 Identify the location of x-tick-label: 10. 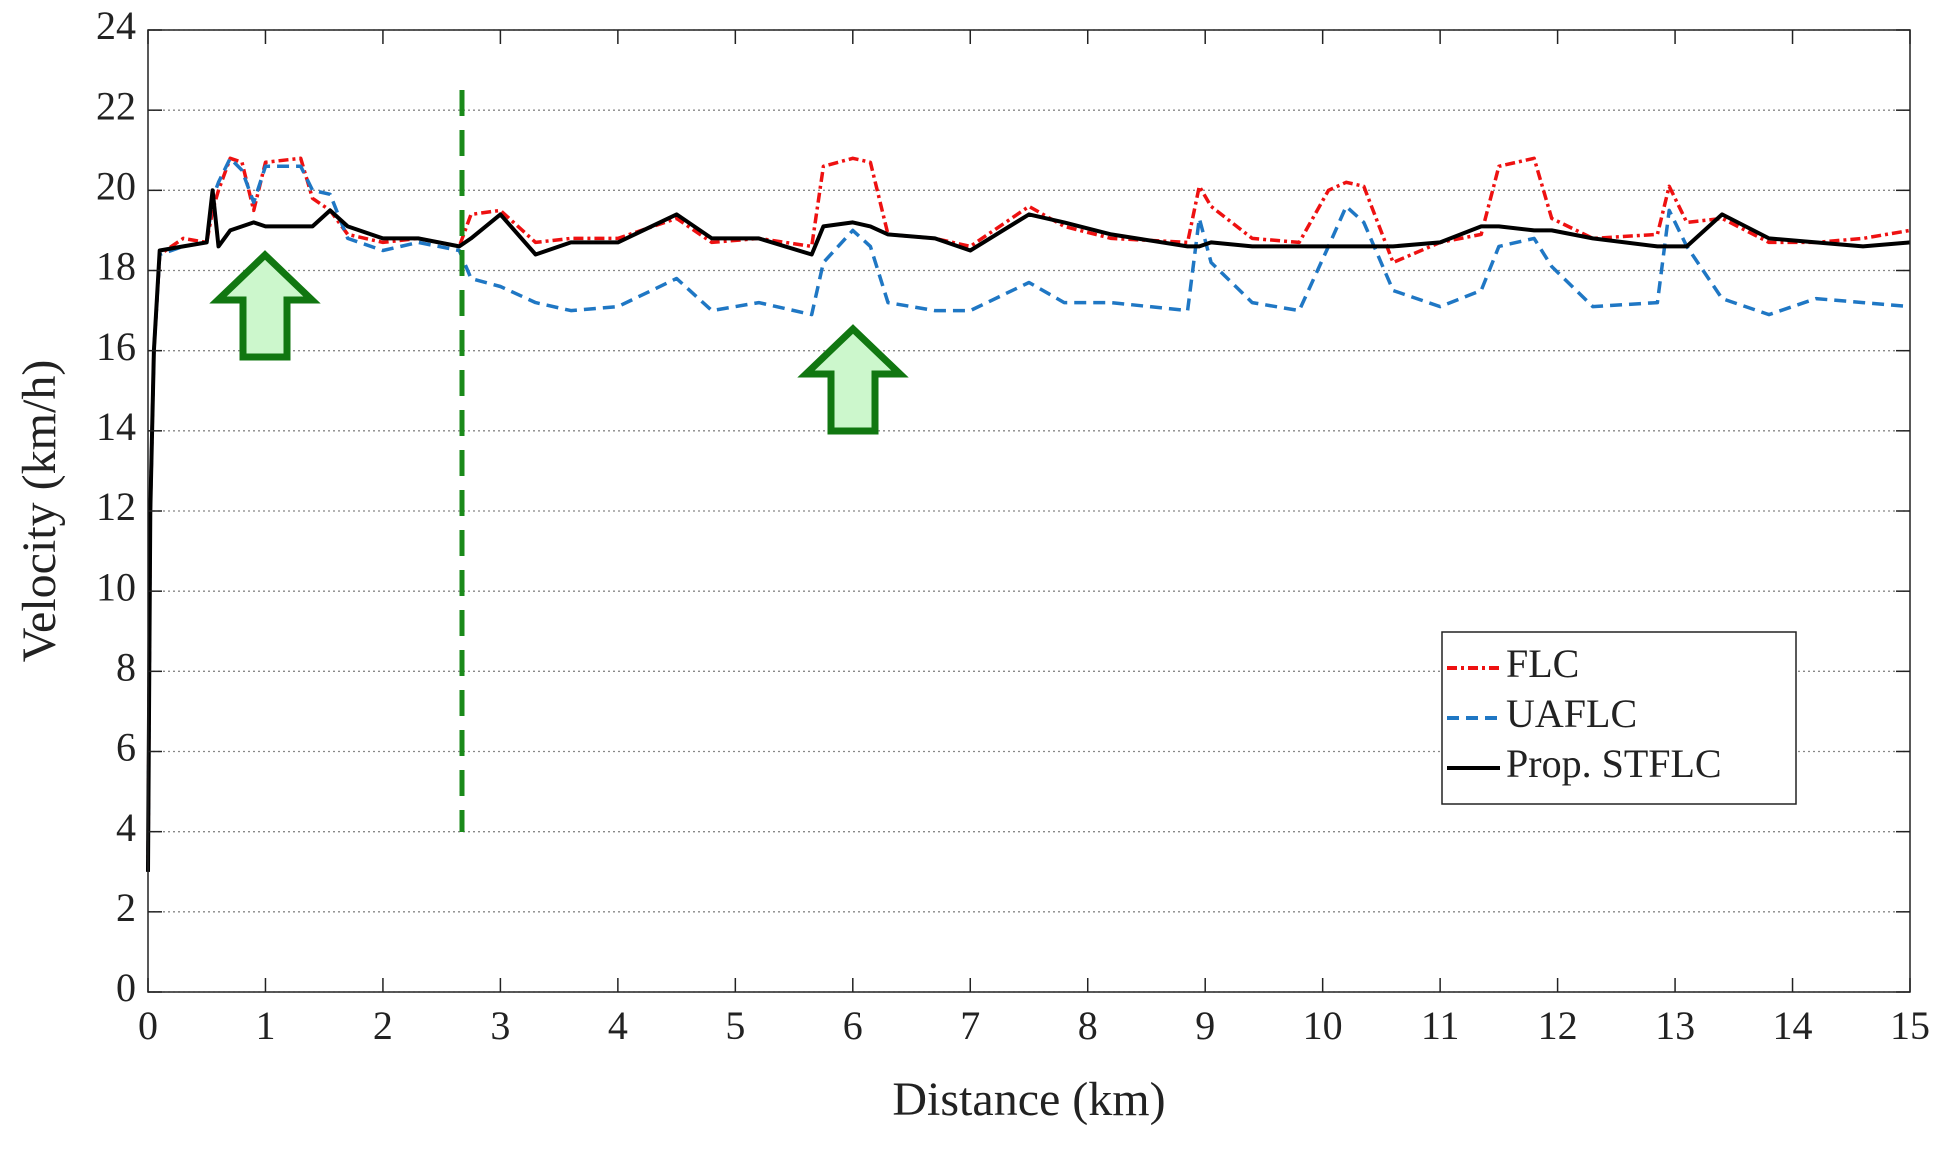
(1323, 1025).